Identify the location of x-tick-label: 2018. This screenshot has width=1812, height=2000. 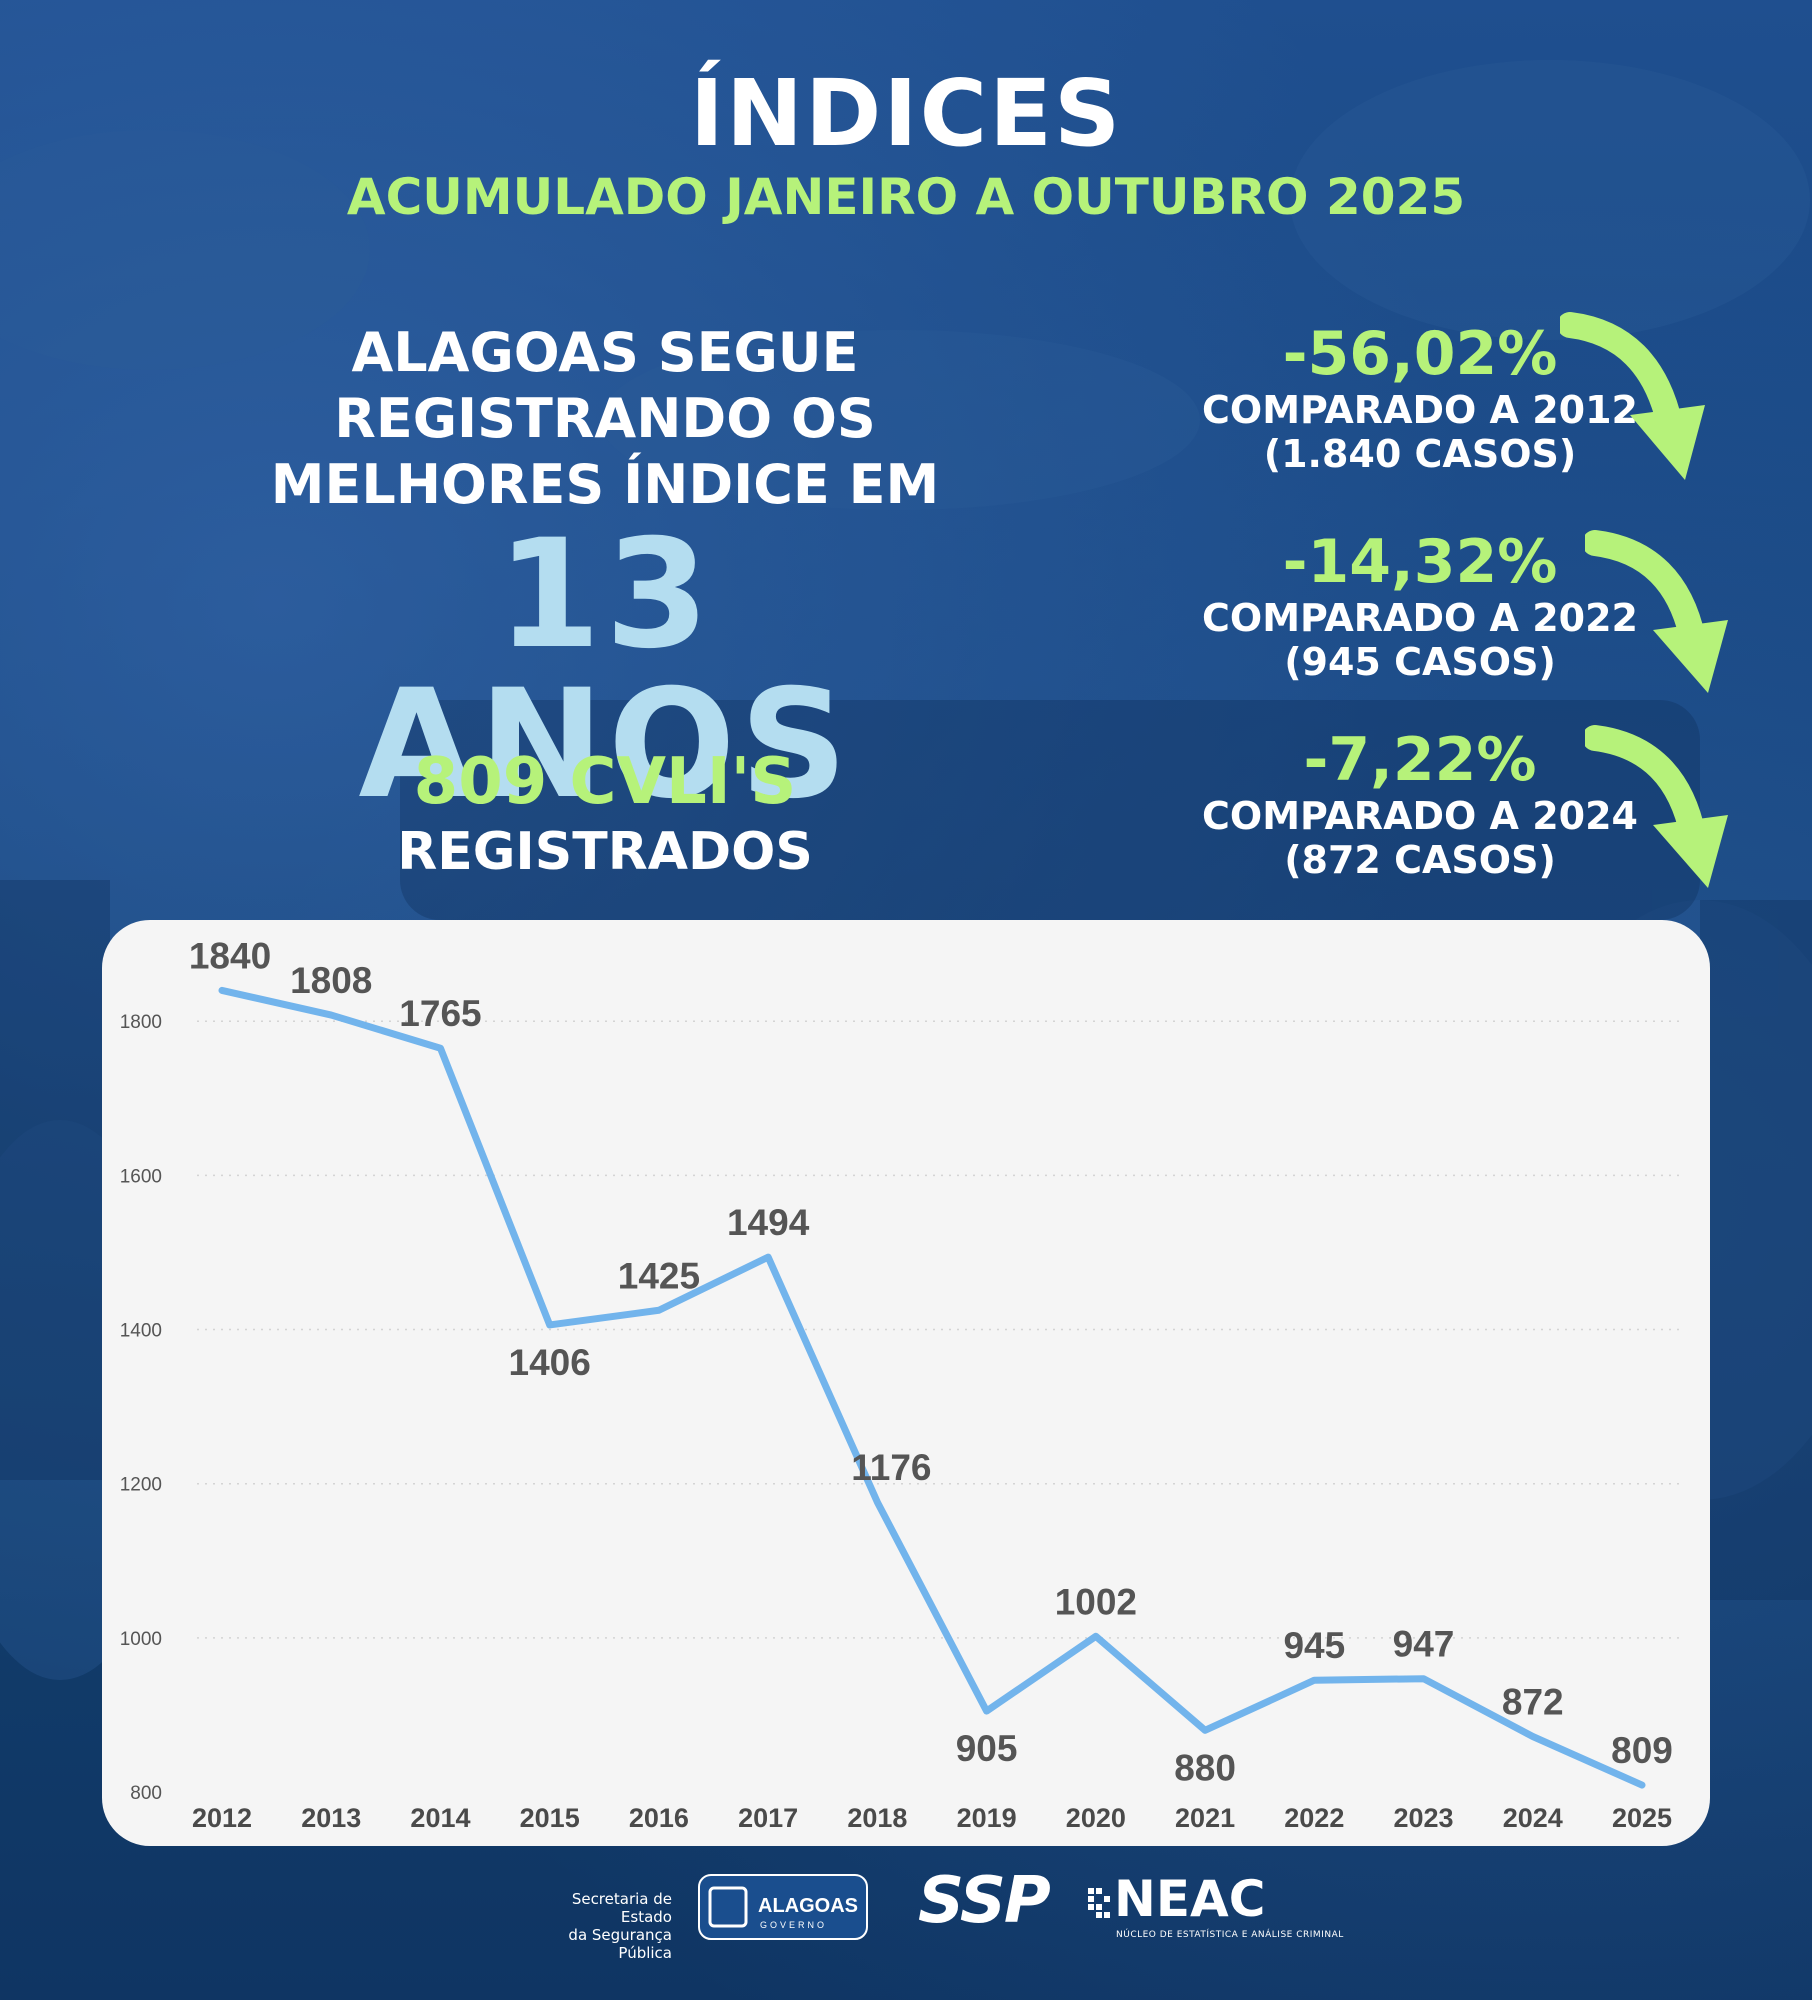
(877, 1818).